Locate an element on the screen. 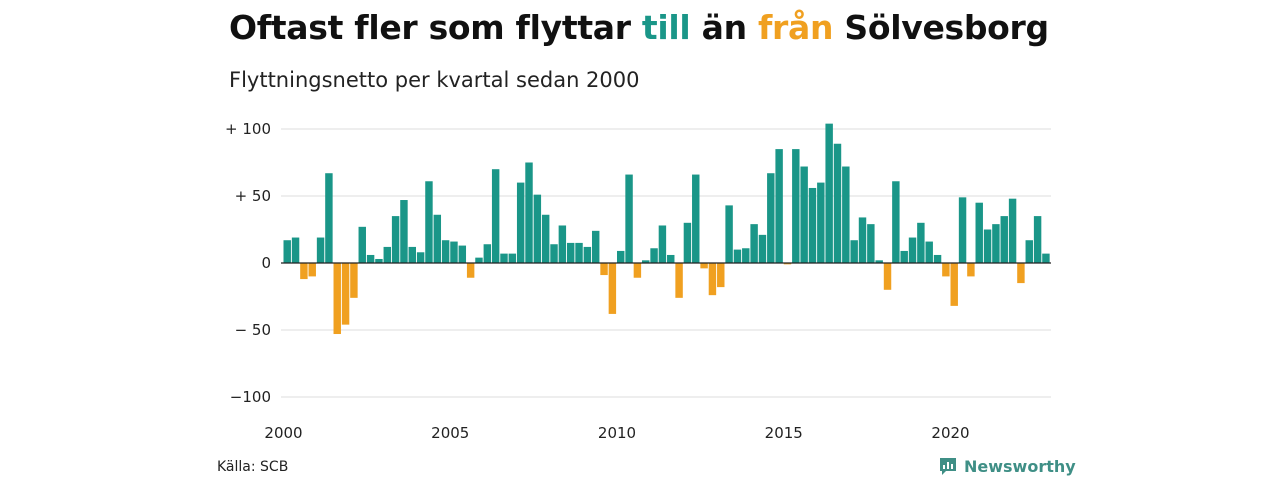  brand-logo: Newsworthy is located at coordinates (1007, 466).